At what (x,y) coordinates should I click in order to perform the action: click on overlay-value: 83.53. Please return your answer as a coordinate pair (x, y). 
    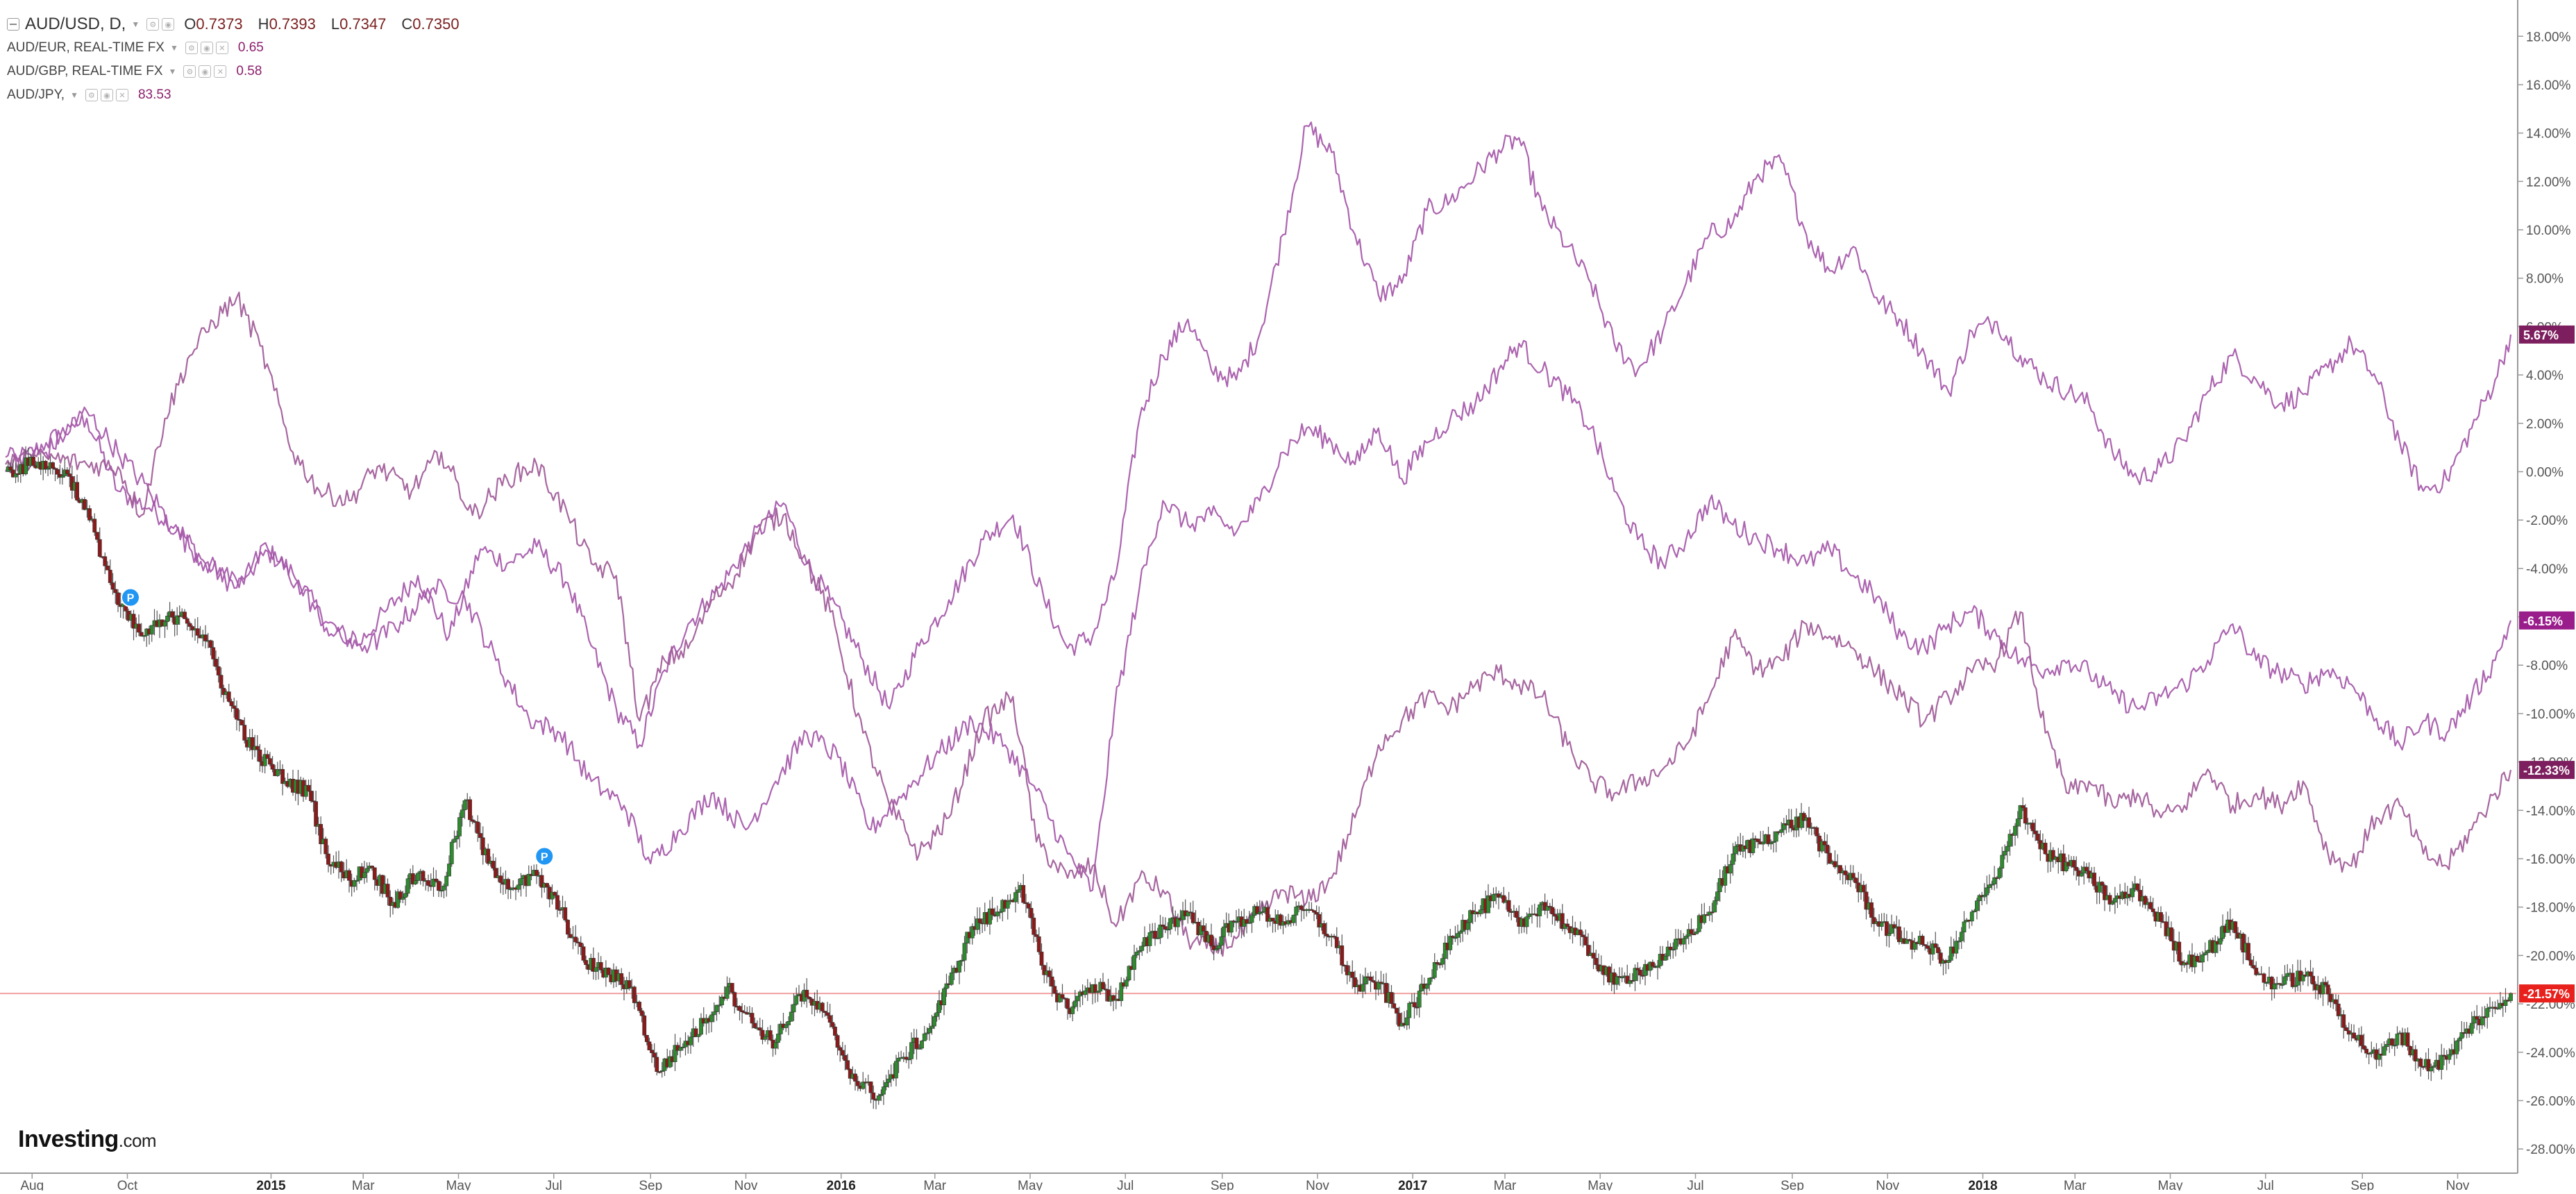
    Looking at the image, I should click on (154, 94).